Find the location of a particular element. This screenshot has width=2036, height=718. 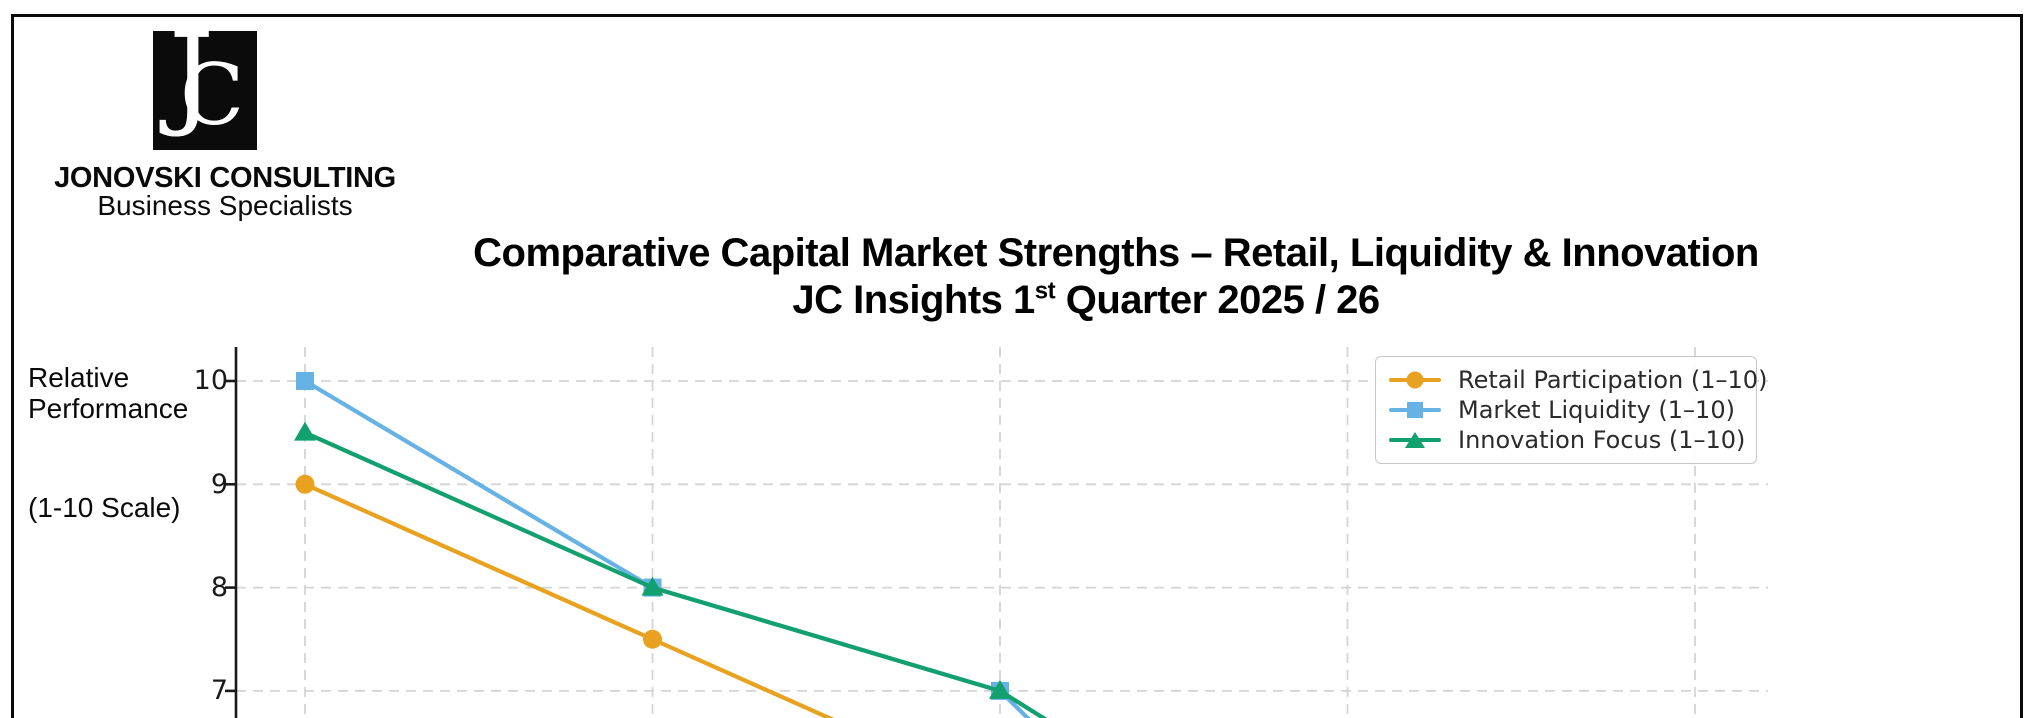

y-axis-label-line1: Relative is located at coordinates (79, 377).